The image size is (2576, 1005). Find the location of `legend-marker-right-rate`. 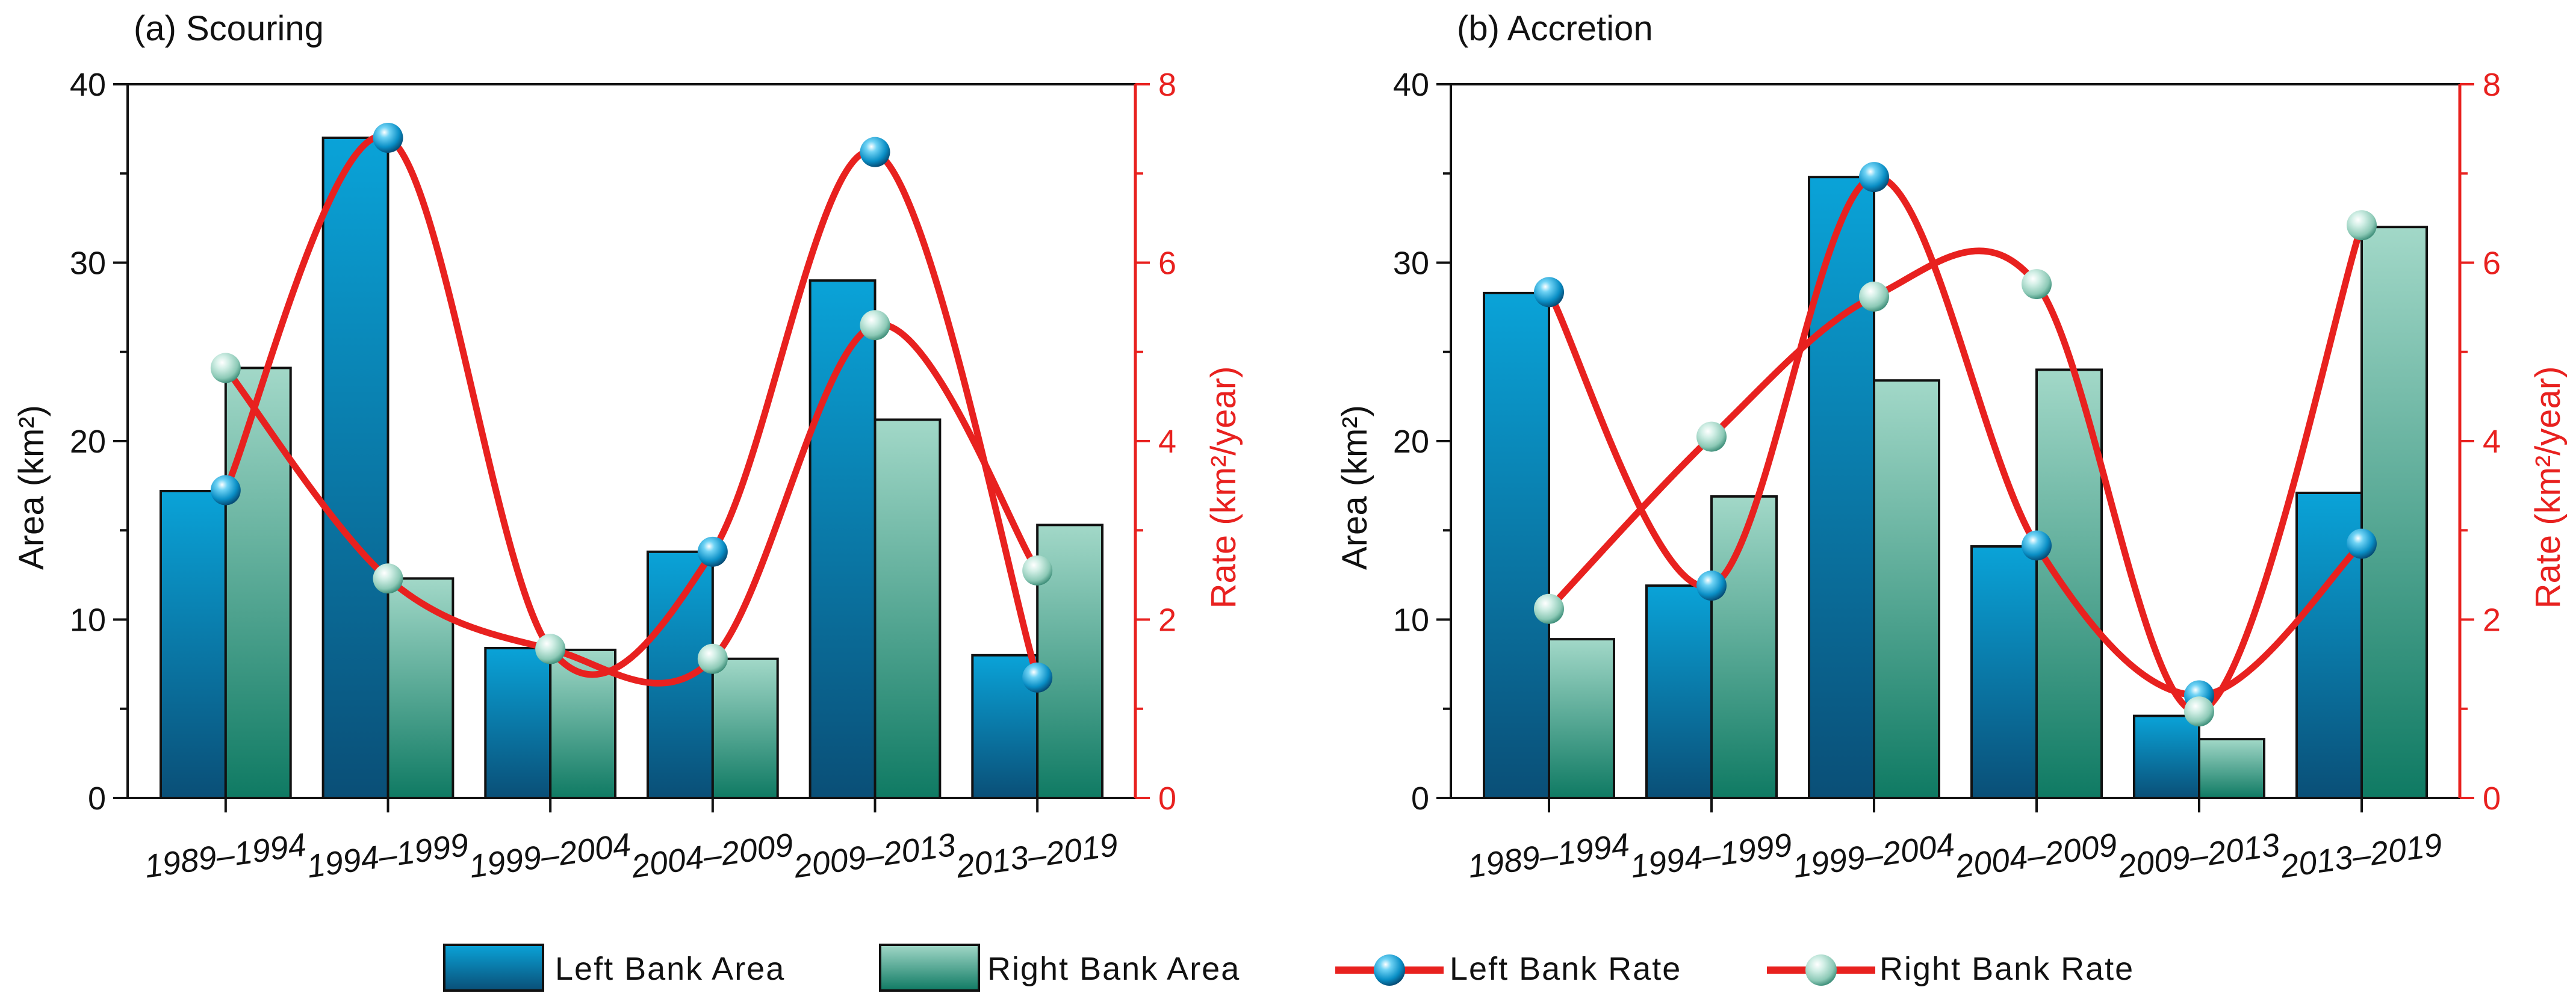

legend-marker-right-rate is located at coordinates (1821, 970).